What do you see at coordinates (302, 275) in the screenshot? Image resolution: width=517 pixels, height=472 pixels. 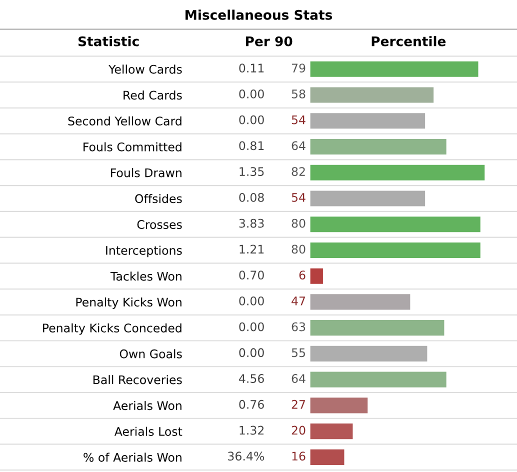 I see `data-label: 6` at bounding box center [302, 275].